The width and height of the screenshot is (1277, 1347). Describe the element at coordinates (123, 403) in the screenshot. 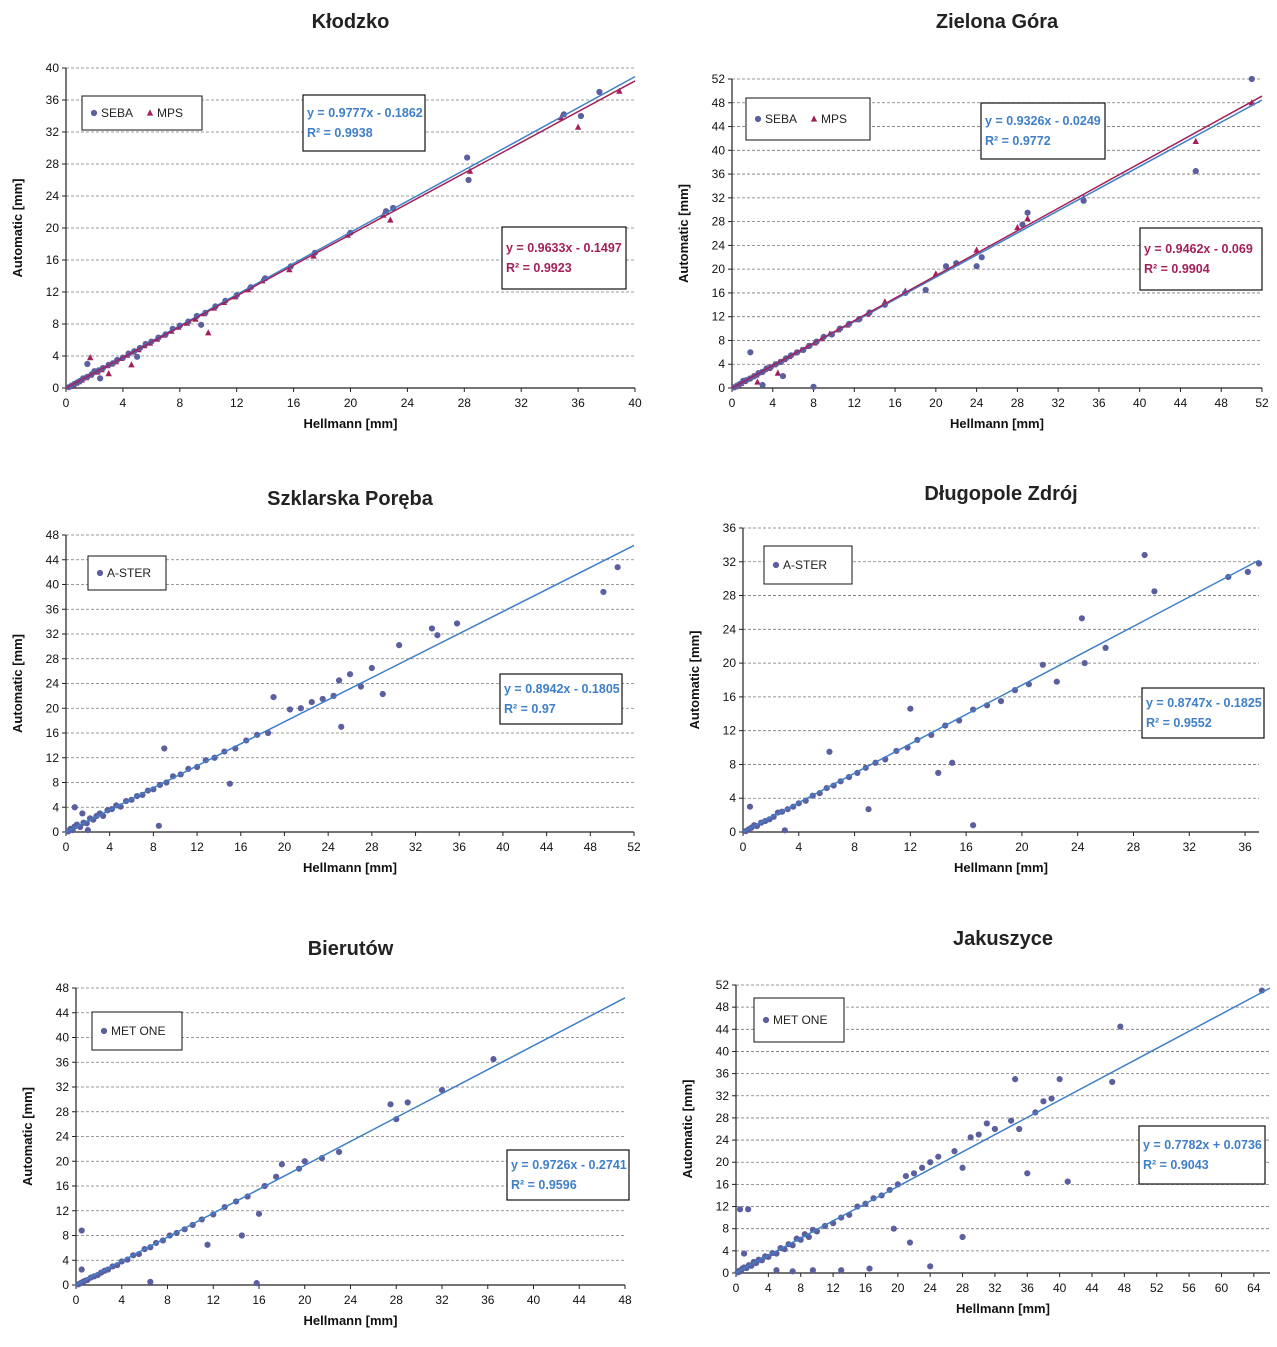

I see `x-tick-label: 4` at that location.